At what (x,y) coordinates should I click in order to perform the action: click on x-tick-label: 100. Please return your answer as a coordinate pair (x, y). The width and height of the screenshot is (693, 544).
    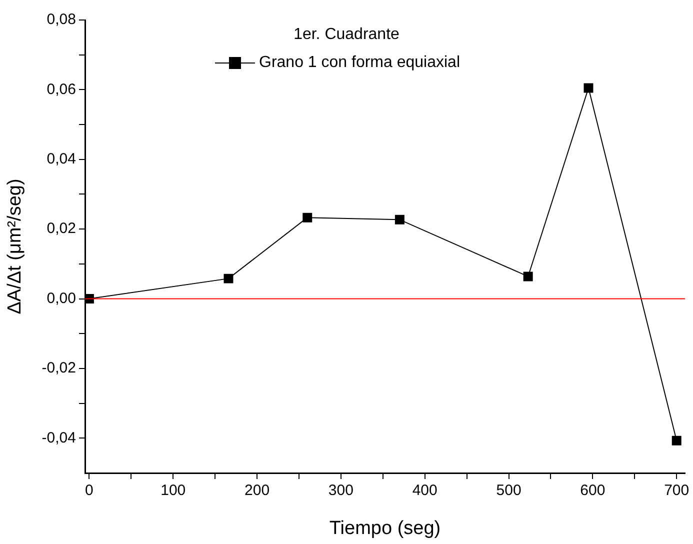
    Looking at the image, I should click on (173, 491).